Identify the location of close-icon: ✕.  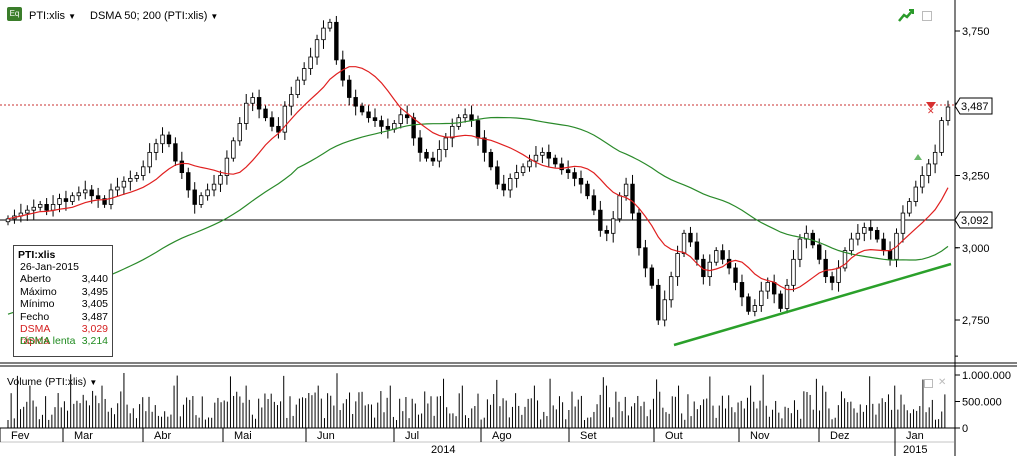
(942, 382).